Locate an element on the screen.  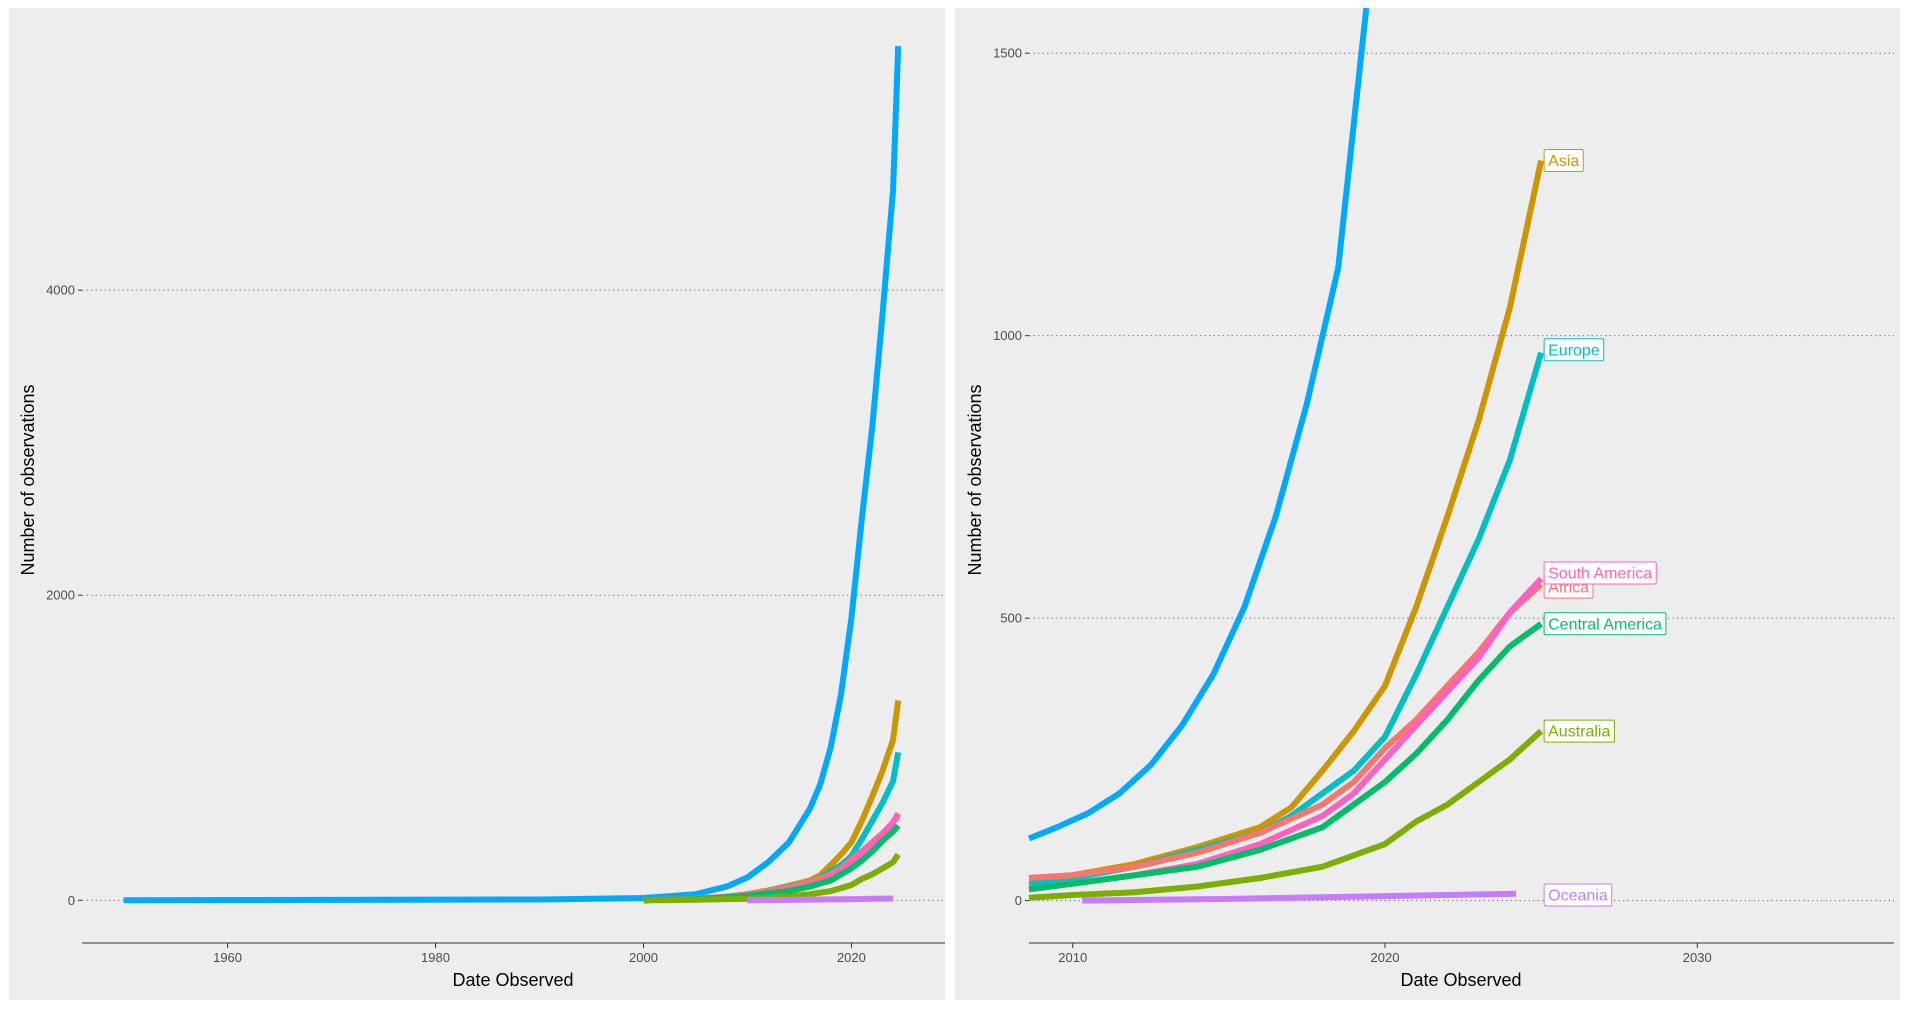
end-label-south-america: South America is located at coordinates (1600, 573).